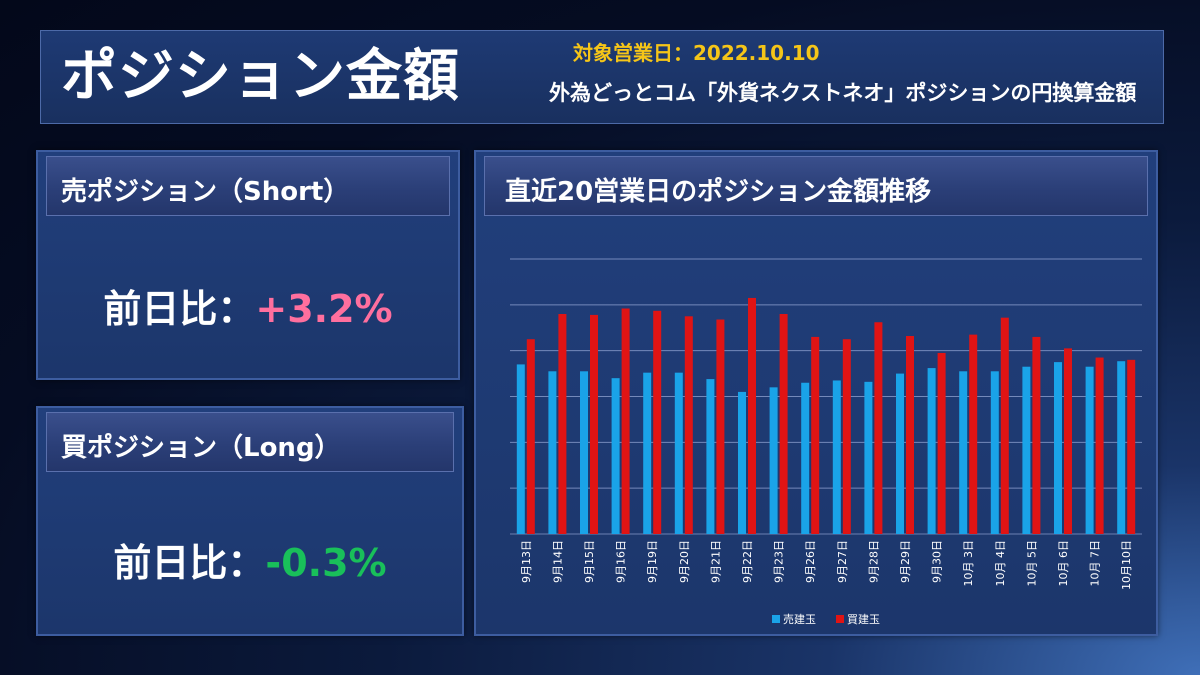  I want to click on x-tick-label: 9月14日, so click(557, 561).